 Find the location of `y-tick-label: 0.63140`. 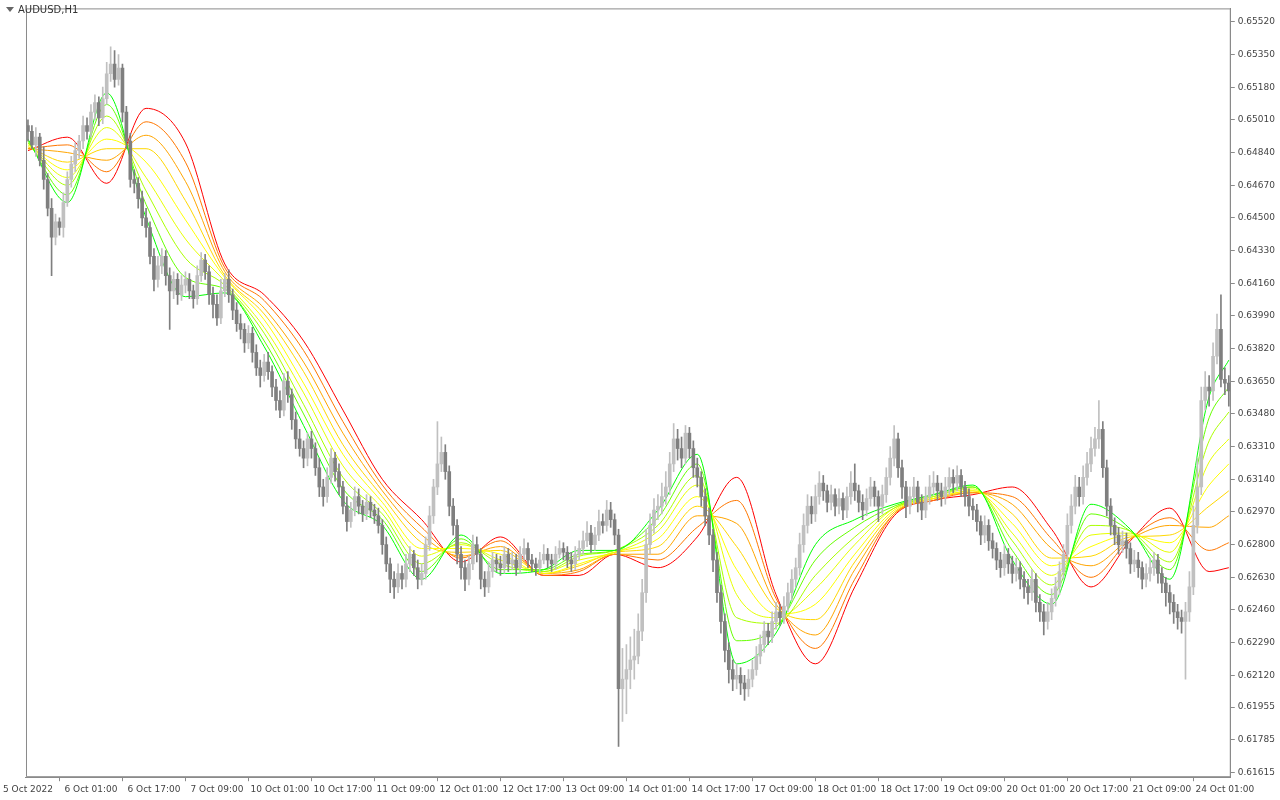

y-tick-label: 0.63140 is located at coordinates (1256, 478).